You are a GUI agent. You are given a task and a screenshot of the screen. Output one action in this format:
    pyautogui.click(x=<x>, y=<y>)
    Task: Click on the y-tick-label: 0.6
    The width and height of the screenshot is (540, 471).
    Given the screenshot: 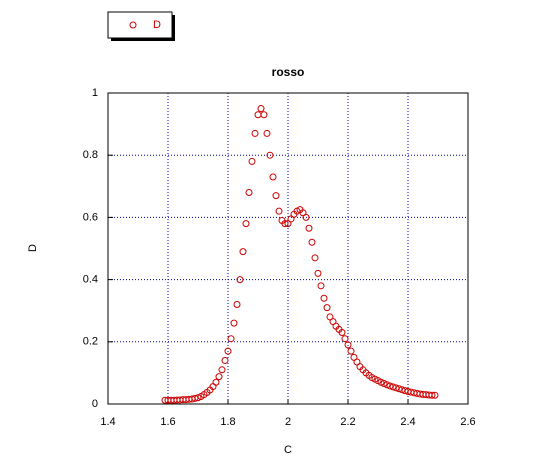 What is the action you would take?
    pyautogui.click(x=90, y=217)
    